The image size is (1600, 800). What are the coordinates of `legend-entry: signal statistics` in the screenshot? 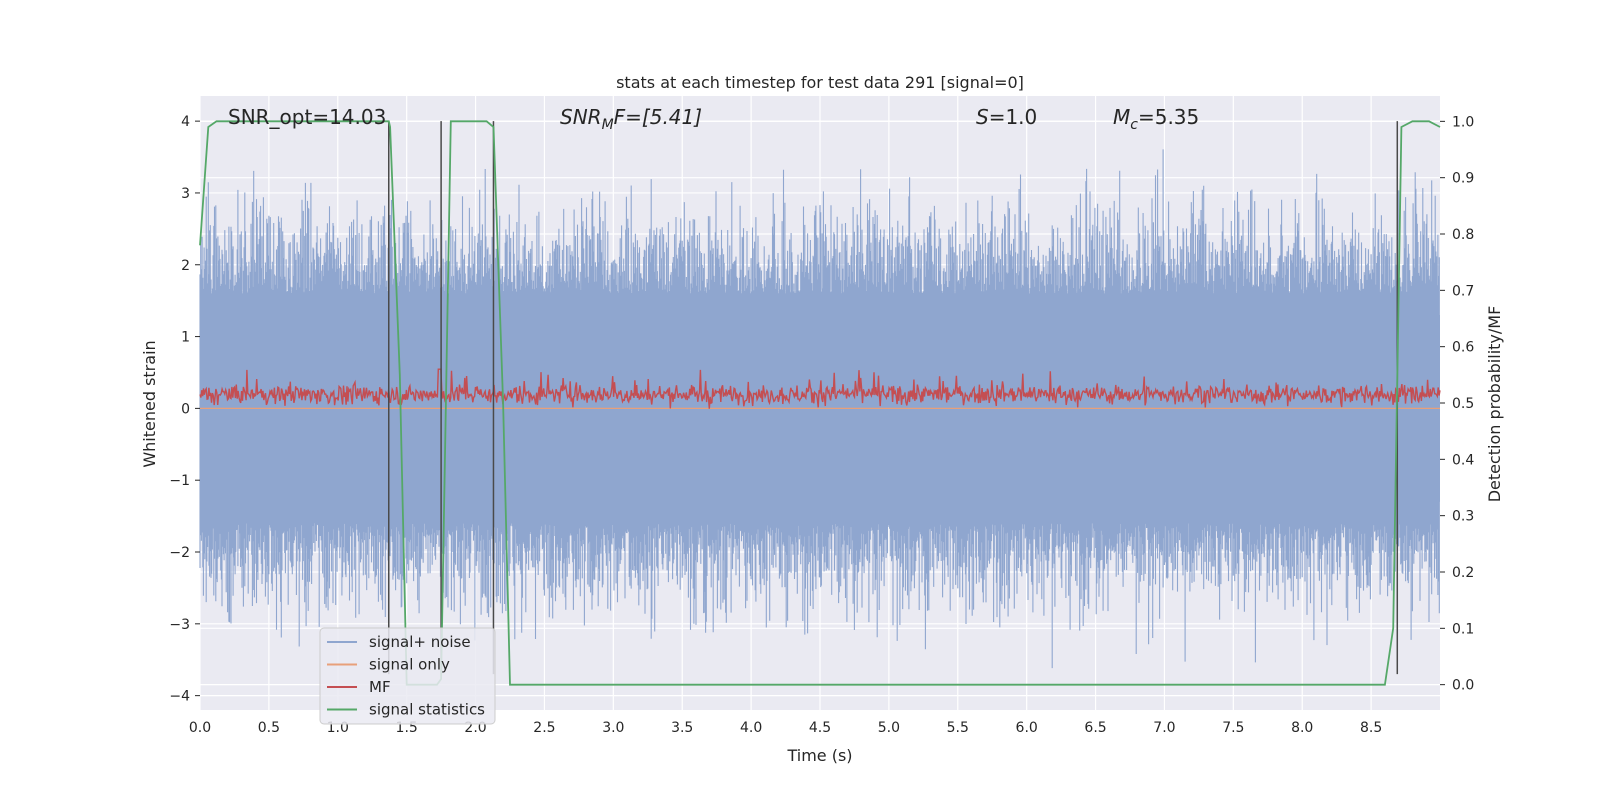 It's located at (427, 710).